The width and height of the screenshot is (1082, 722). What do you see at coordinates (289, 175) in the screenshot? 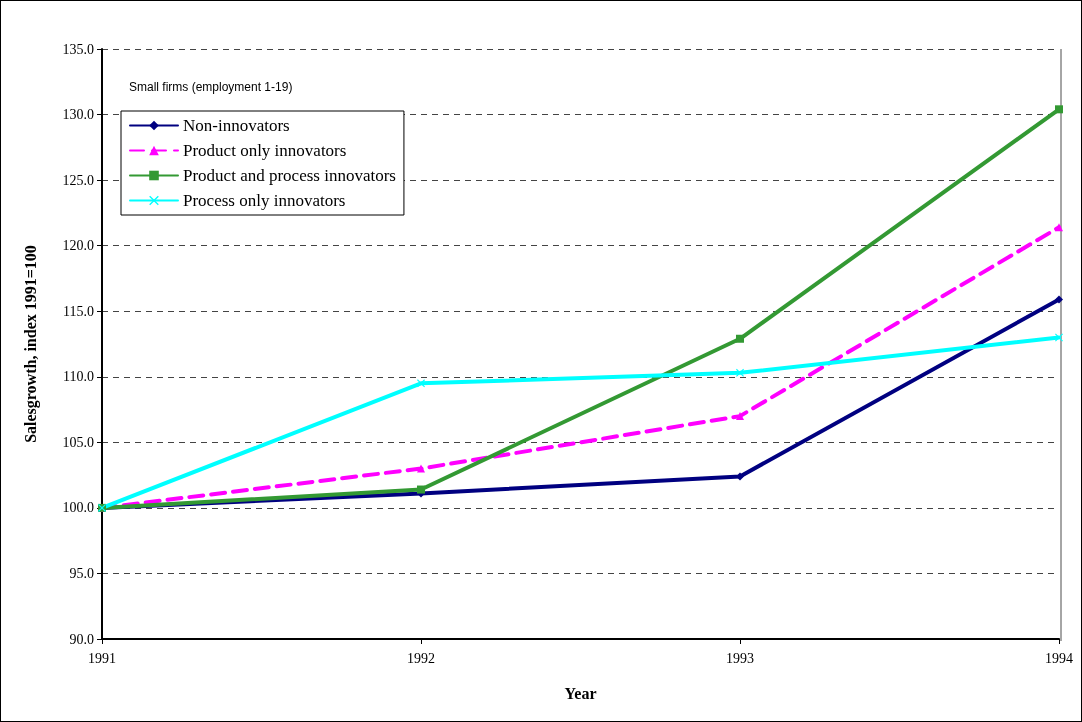
I see `legend-label: Product and process innovators` at bounding box center [289, 175].